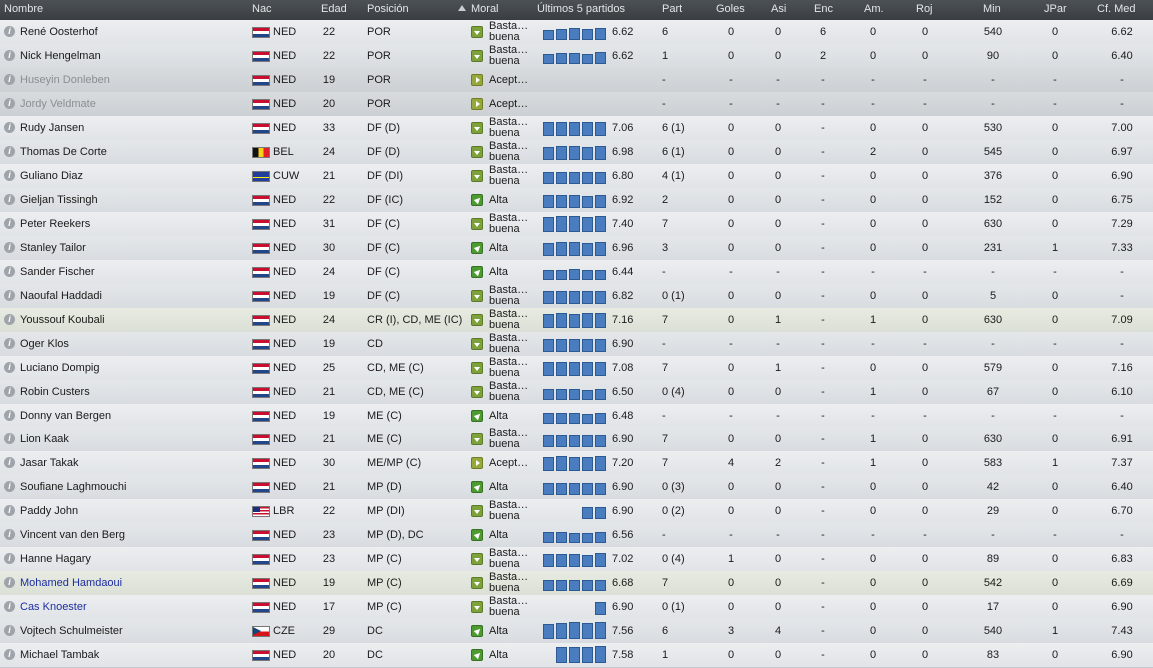  Describe the element at coordinates (993, 79) in the screenshot. I see `minutes: -` at that location.